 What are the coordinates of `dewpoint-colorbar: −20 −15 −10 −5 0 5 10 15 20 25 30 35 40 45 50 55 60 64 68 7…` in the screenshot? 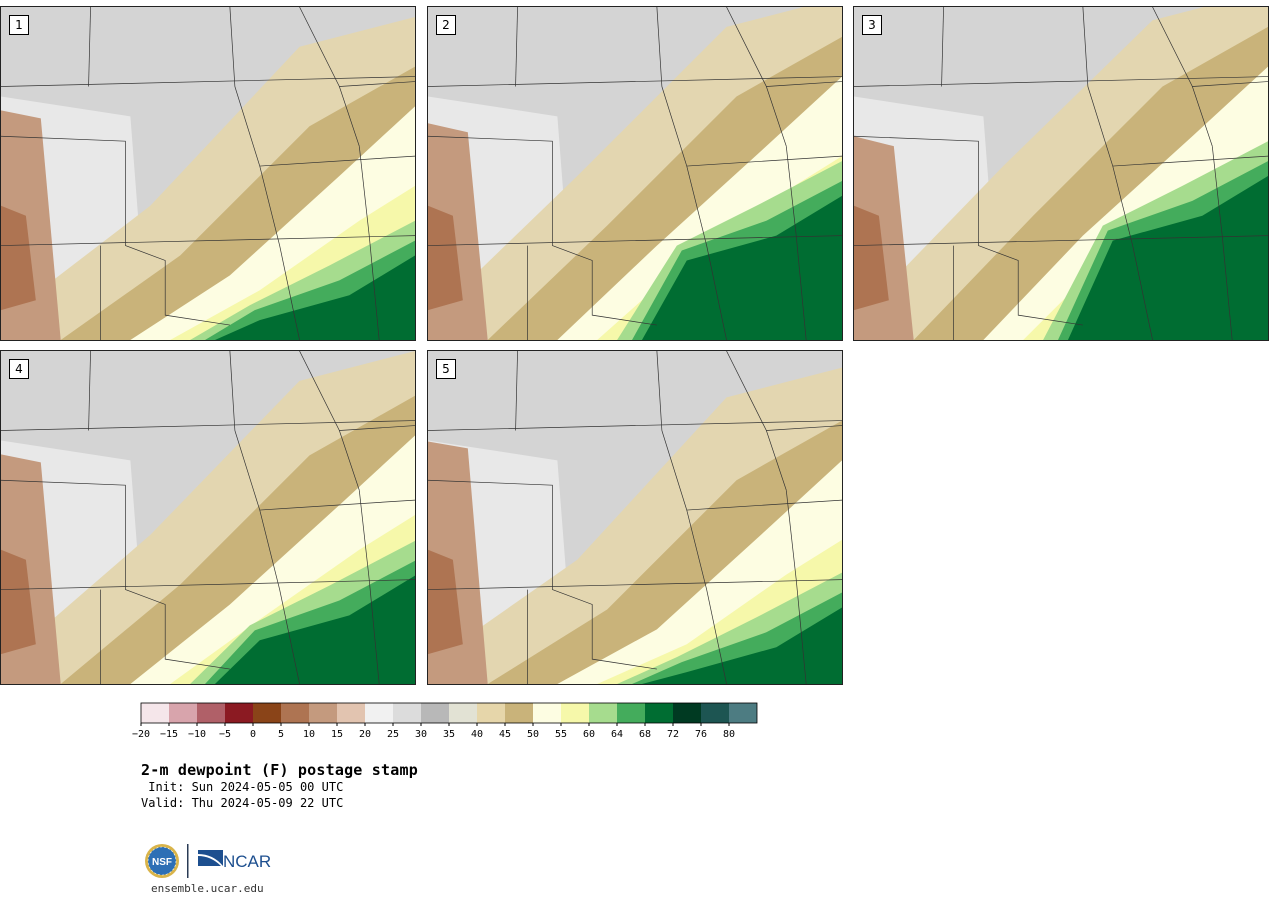 It's located at (445, 721).